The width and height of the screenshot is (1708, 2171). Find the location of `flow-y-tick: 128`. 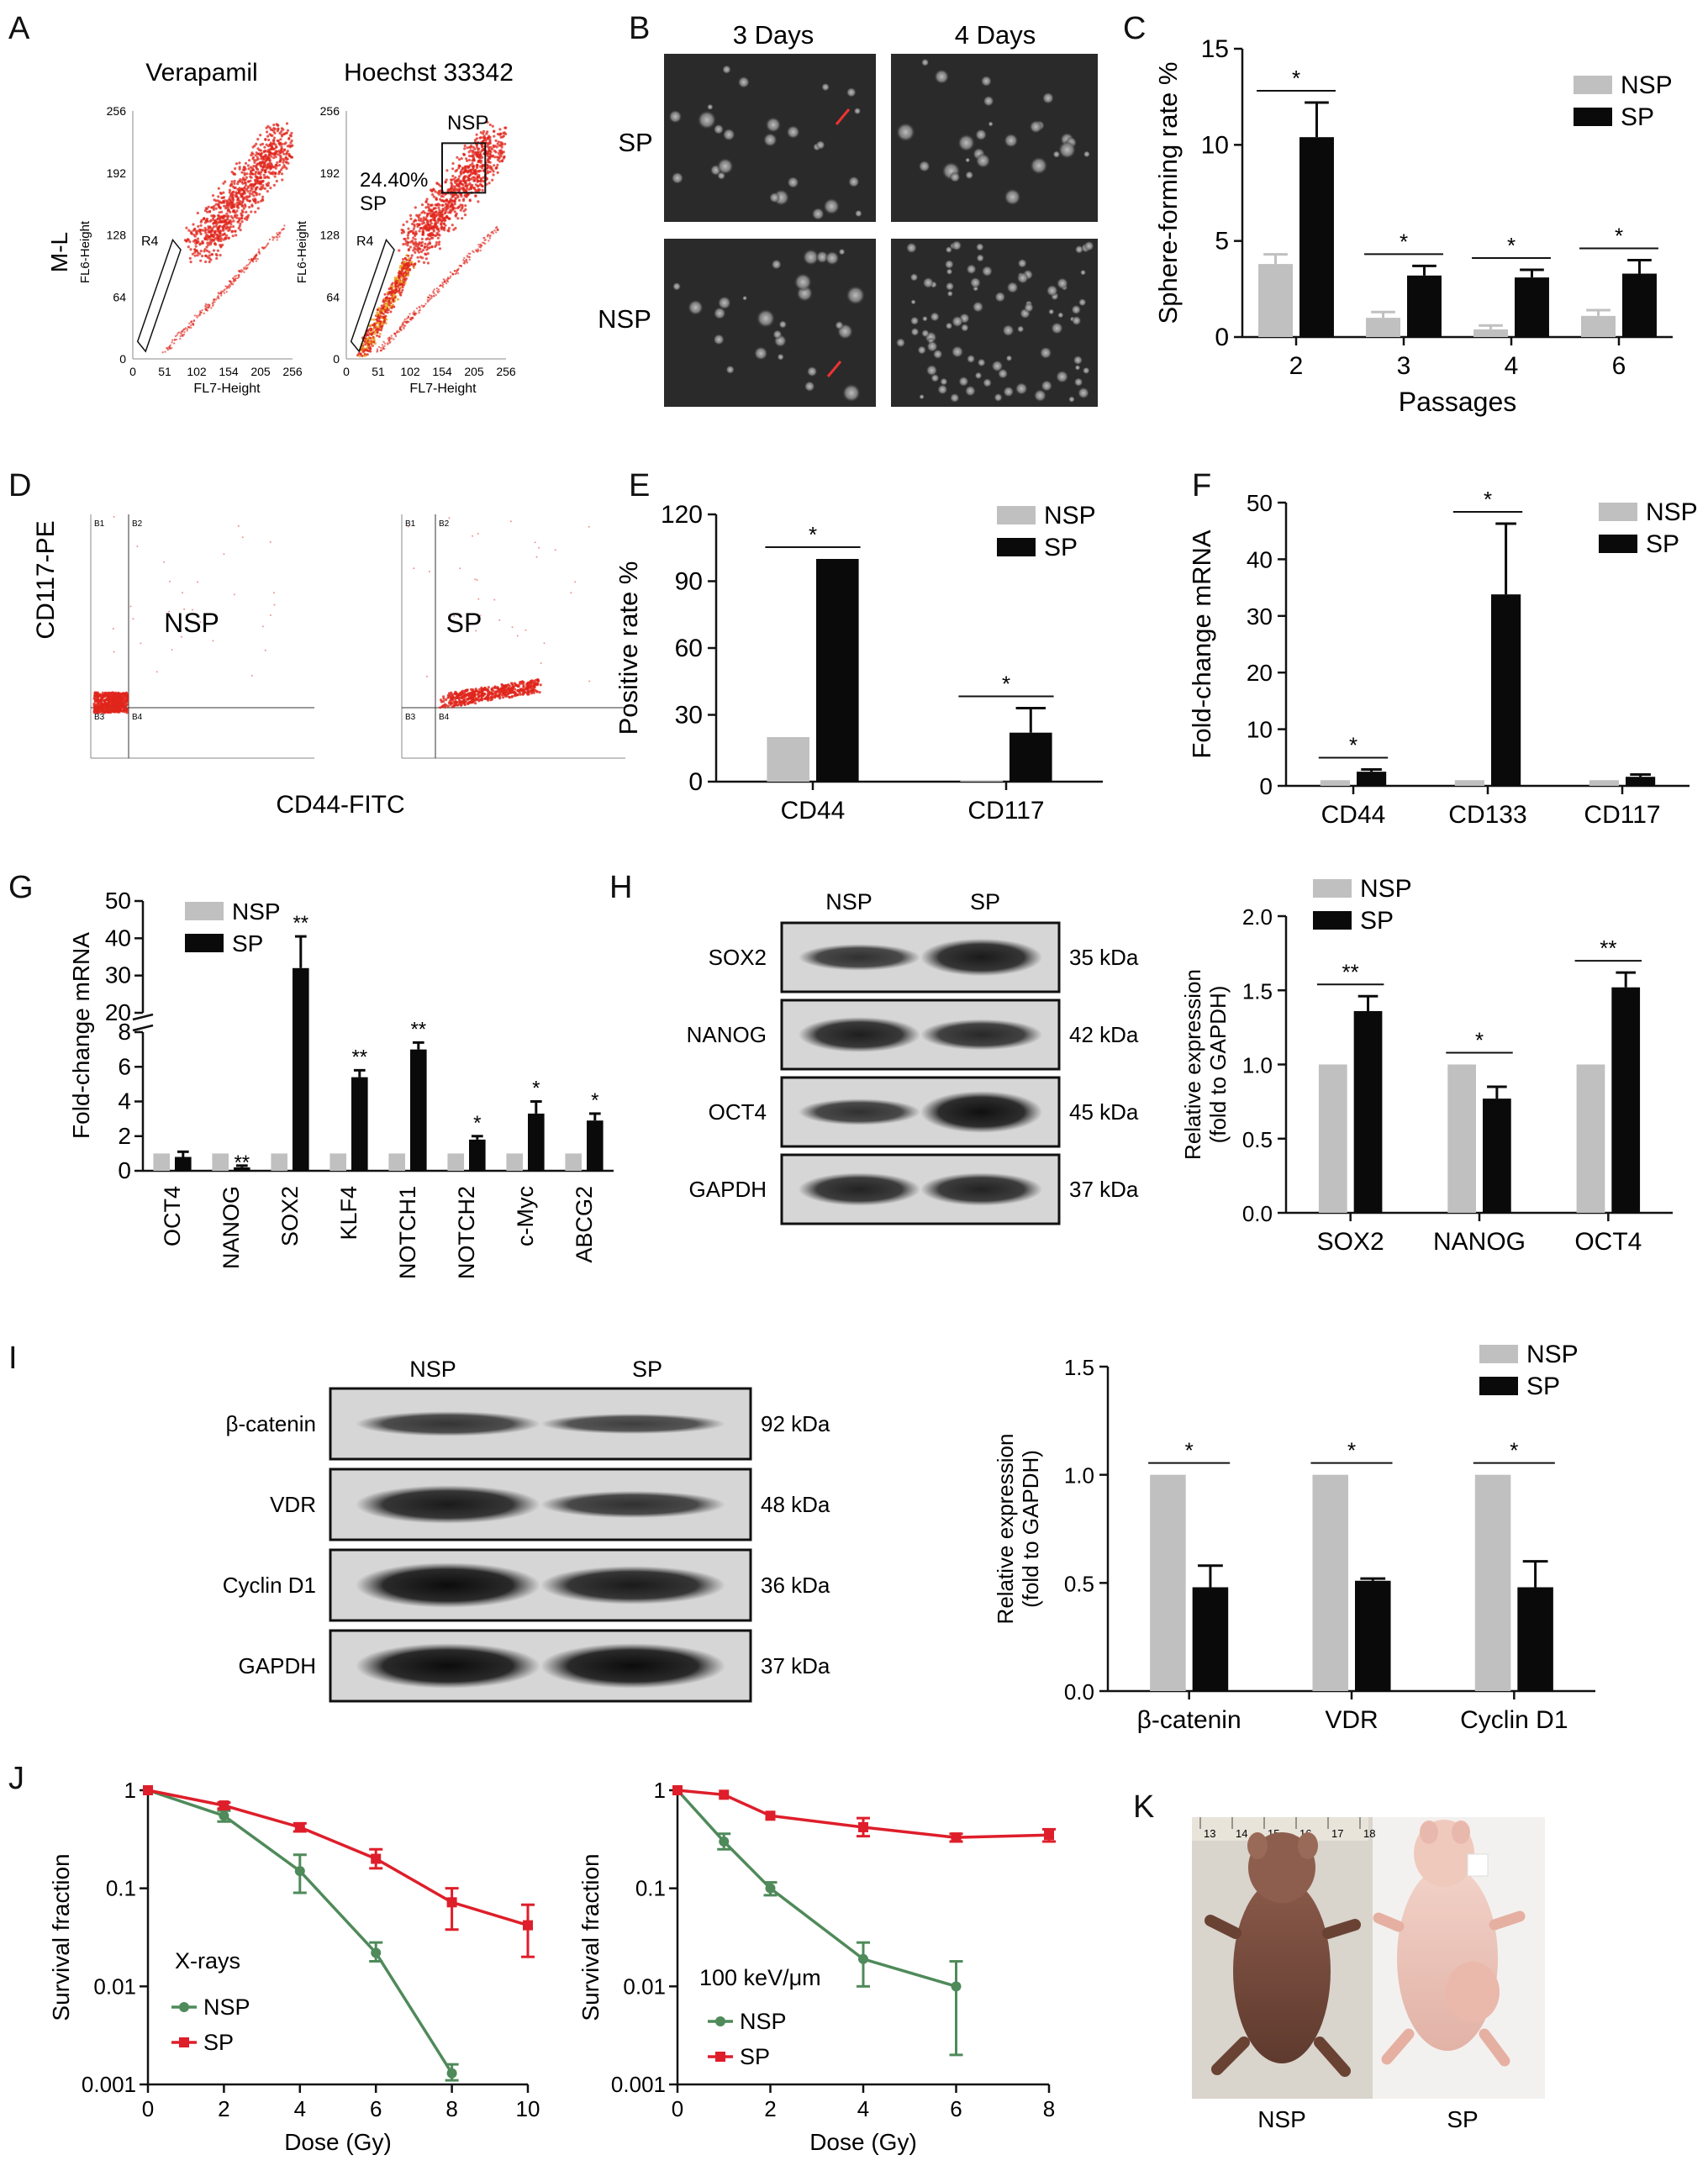

flow-y-tick: 128 is located at coordinates (330, 235).